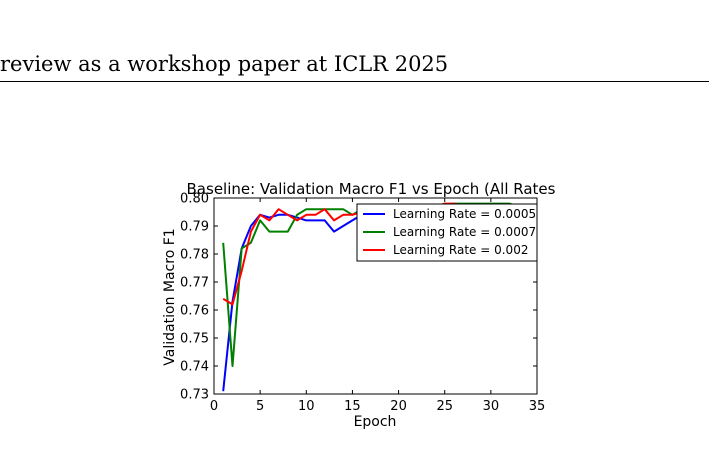 Image resolution: width=709 pixels, height=470 pixels. Describe the element at coordinates (398, 406) in the screenshot. I see `x-tick-label: 20` at that location.